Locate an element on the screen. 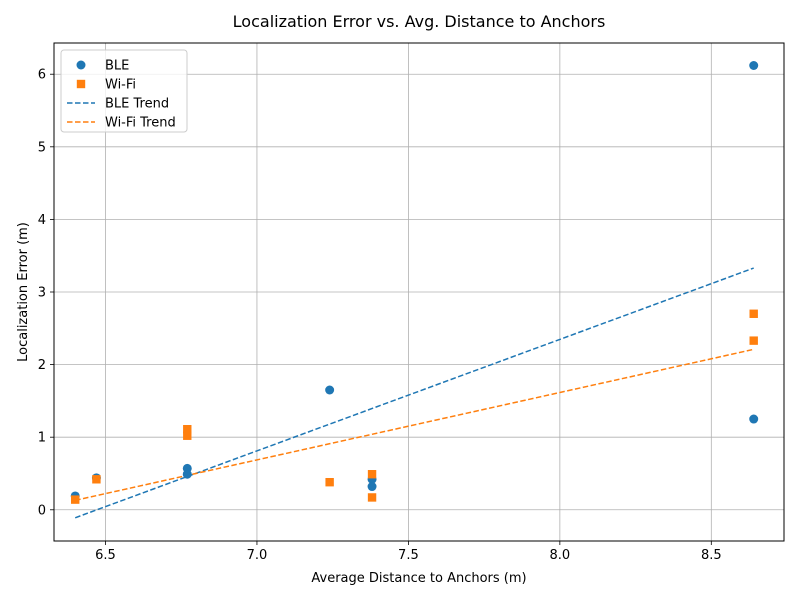 The height and width of the screenshot is (600, 800). y-tick-label: 5 is located at coordinates (42, 147).